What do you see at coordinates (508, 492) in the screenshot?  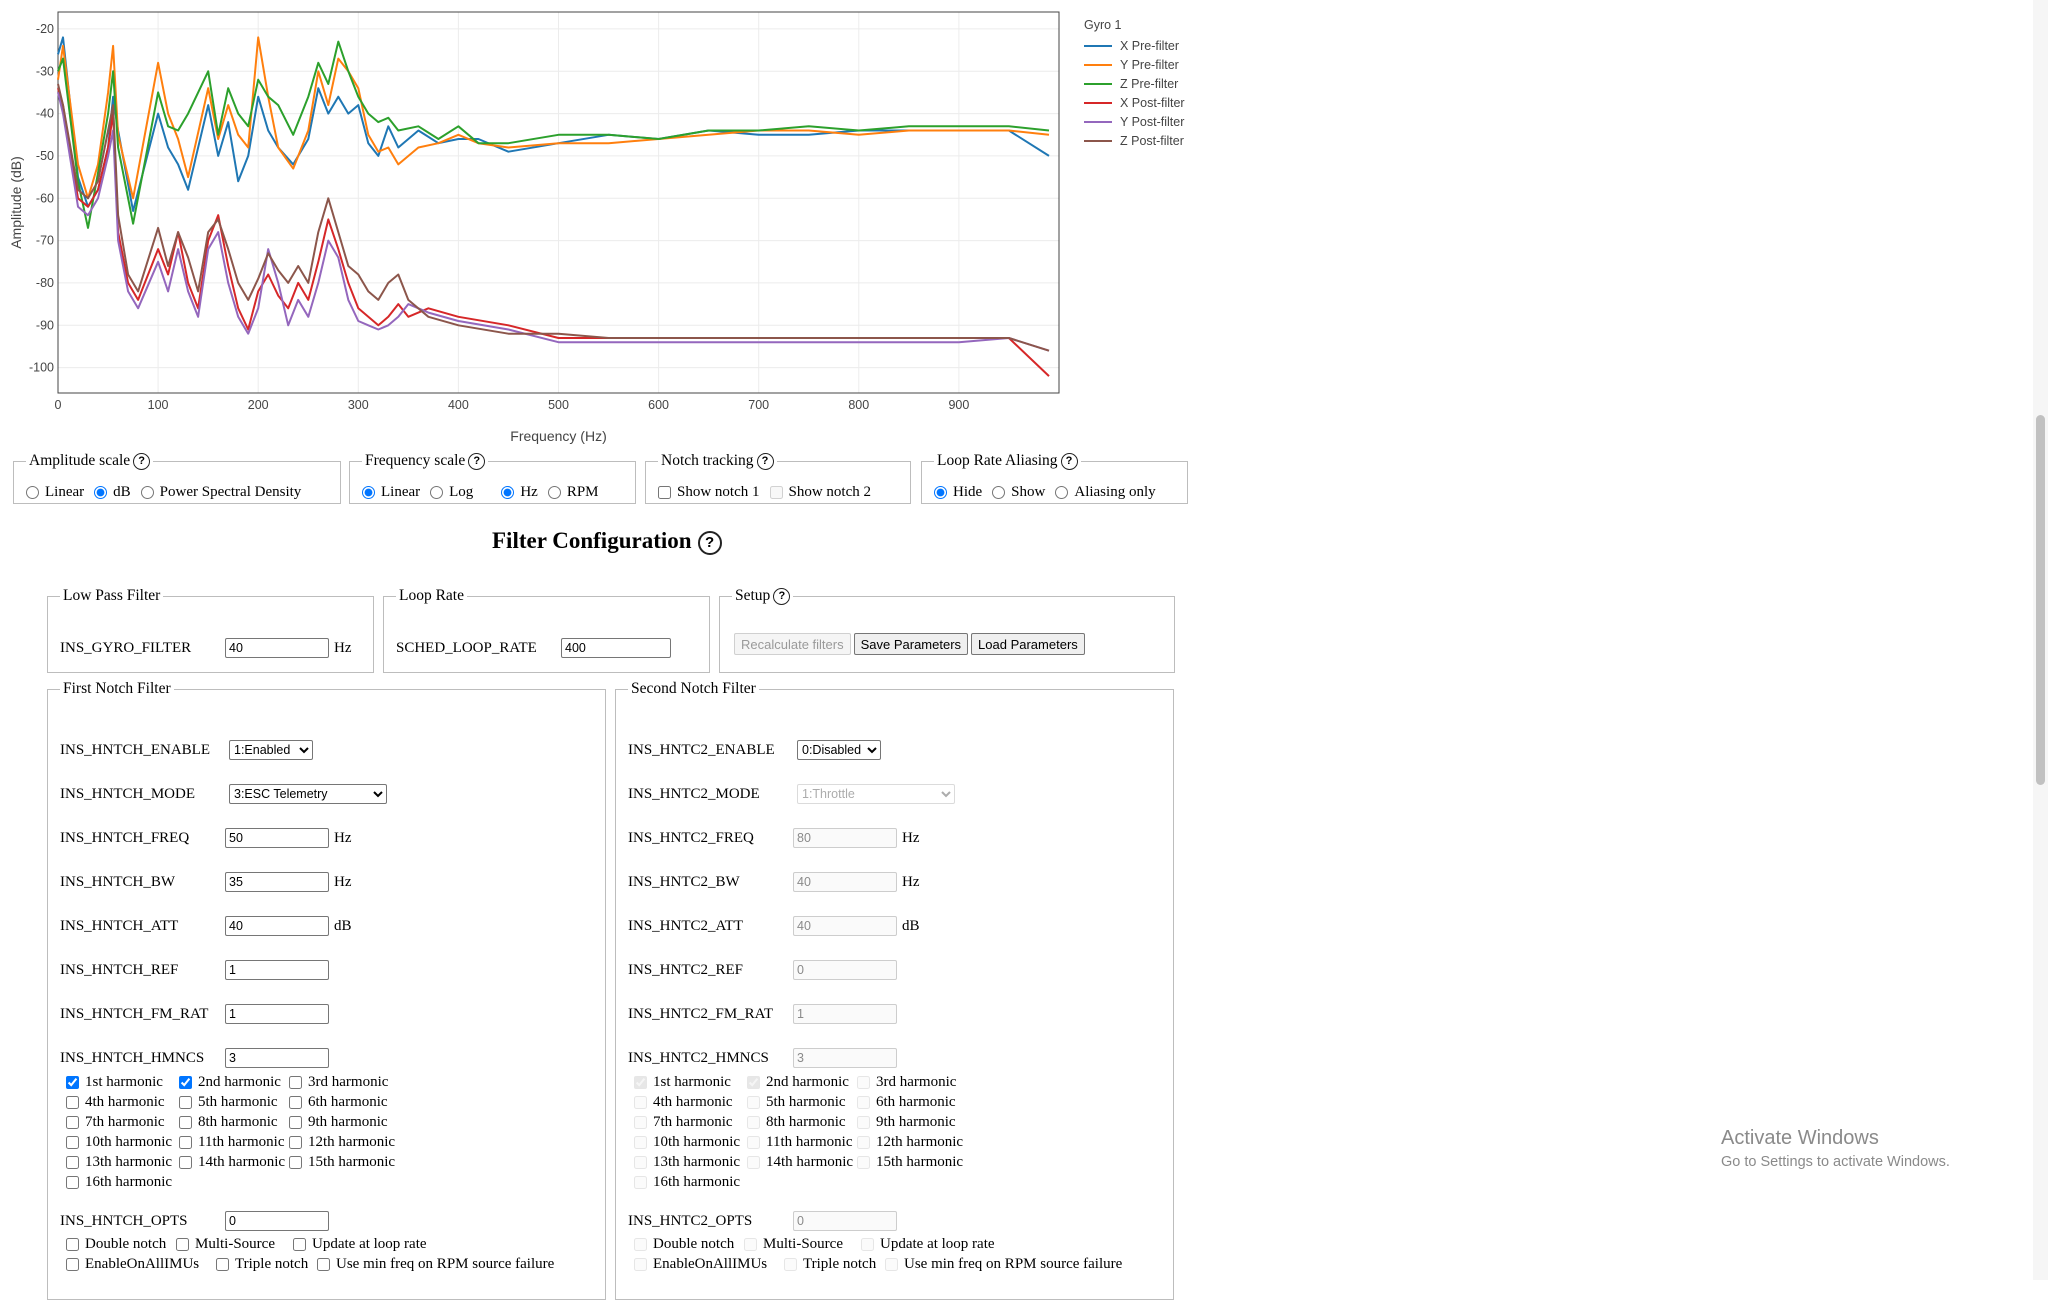 I see `frequency-hz-radio` at bounding box center [508, 492].